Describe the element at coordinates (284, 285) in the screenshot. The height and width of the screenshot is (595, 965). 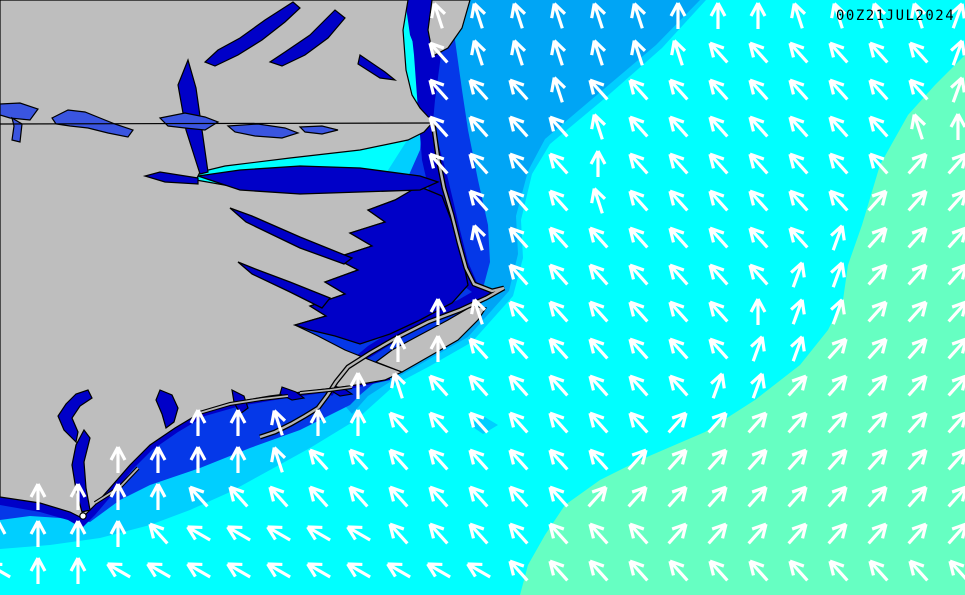
I see `neuse-river` at that location.